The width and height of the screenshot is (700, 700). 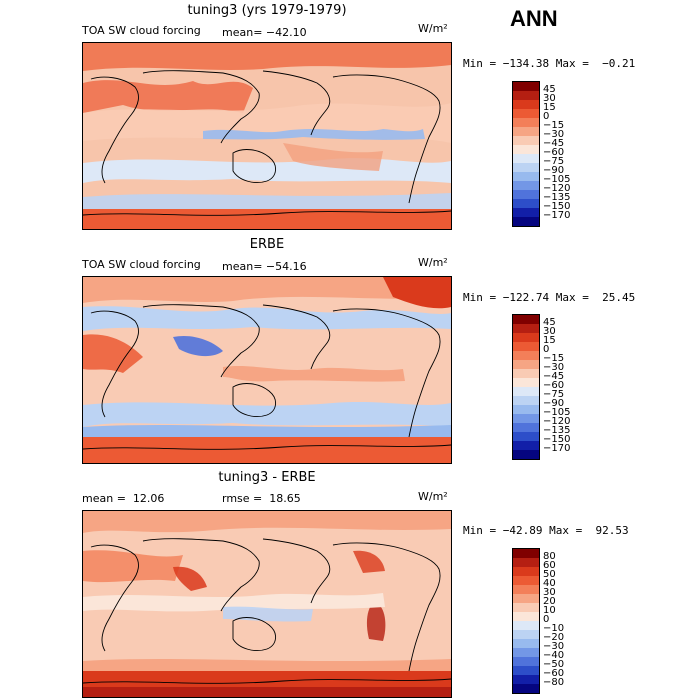 I want to click on panel-2-colorbar, so click(x=526, y=387).